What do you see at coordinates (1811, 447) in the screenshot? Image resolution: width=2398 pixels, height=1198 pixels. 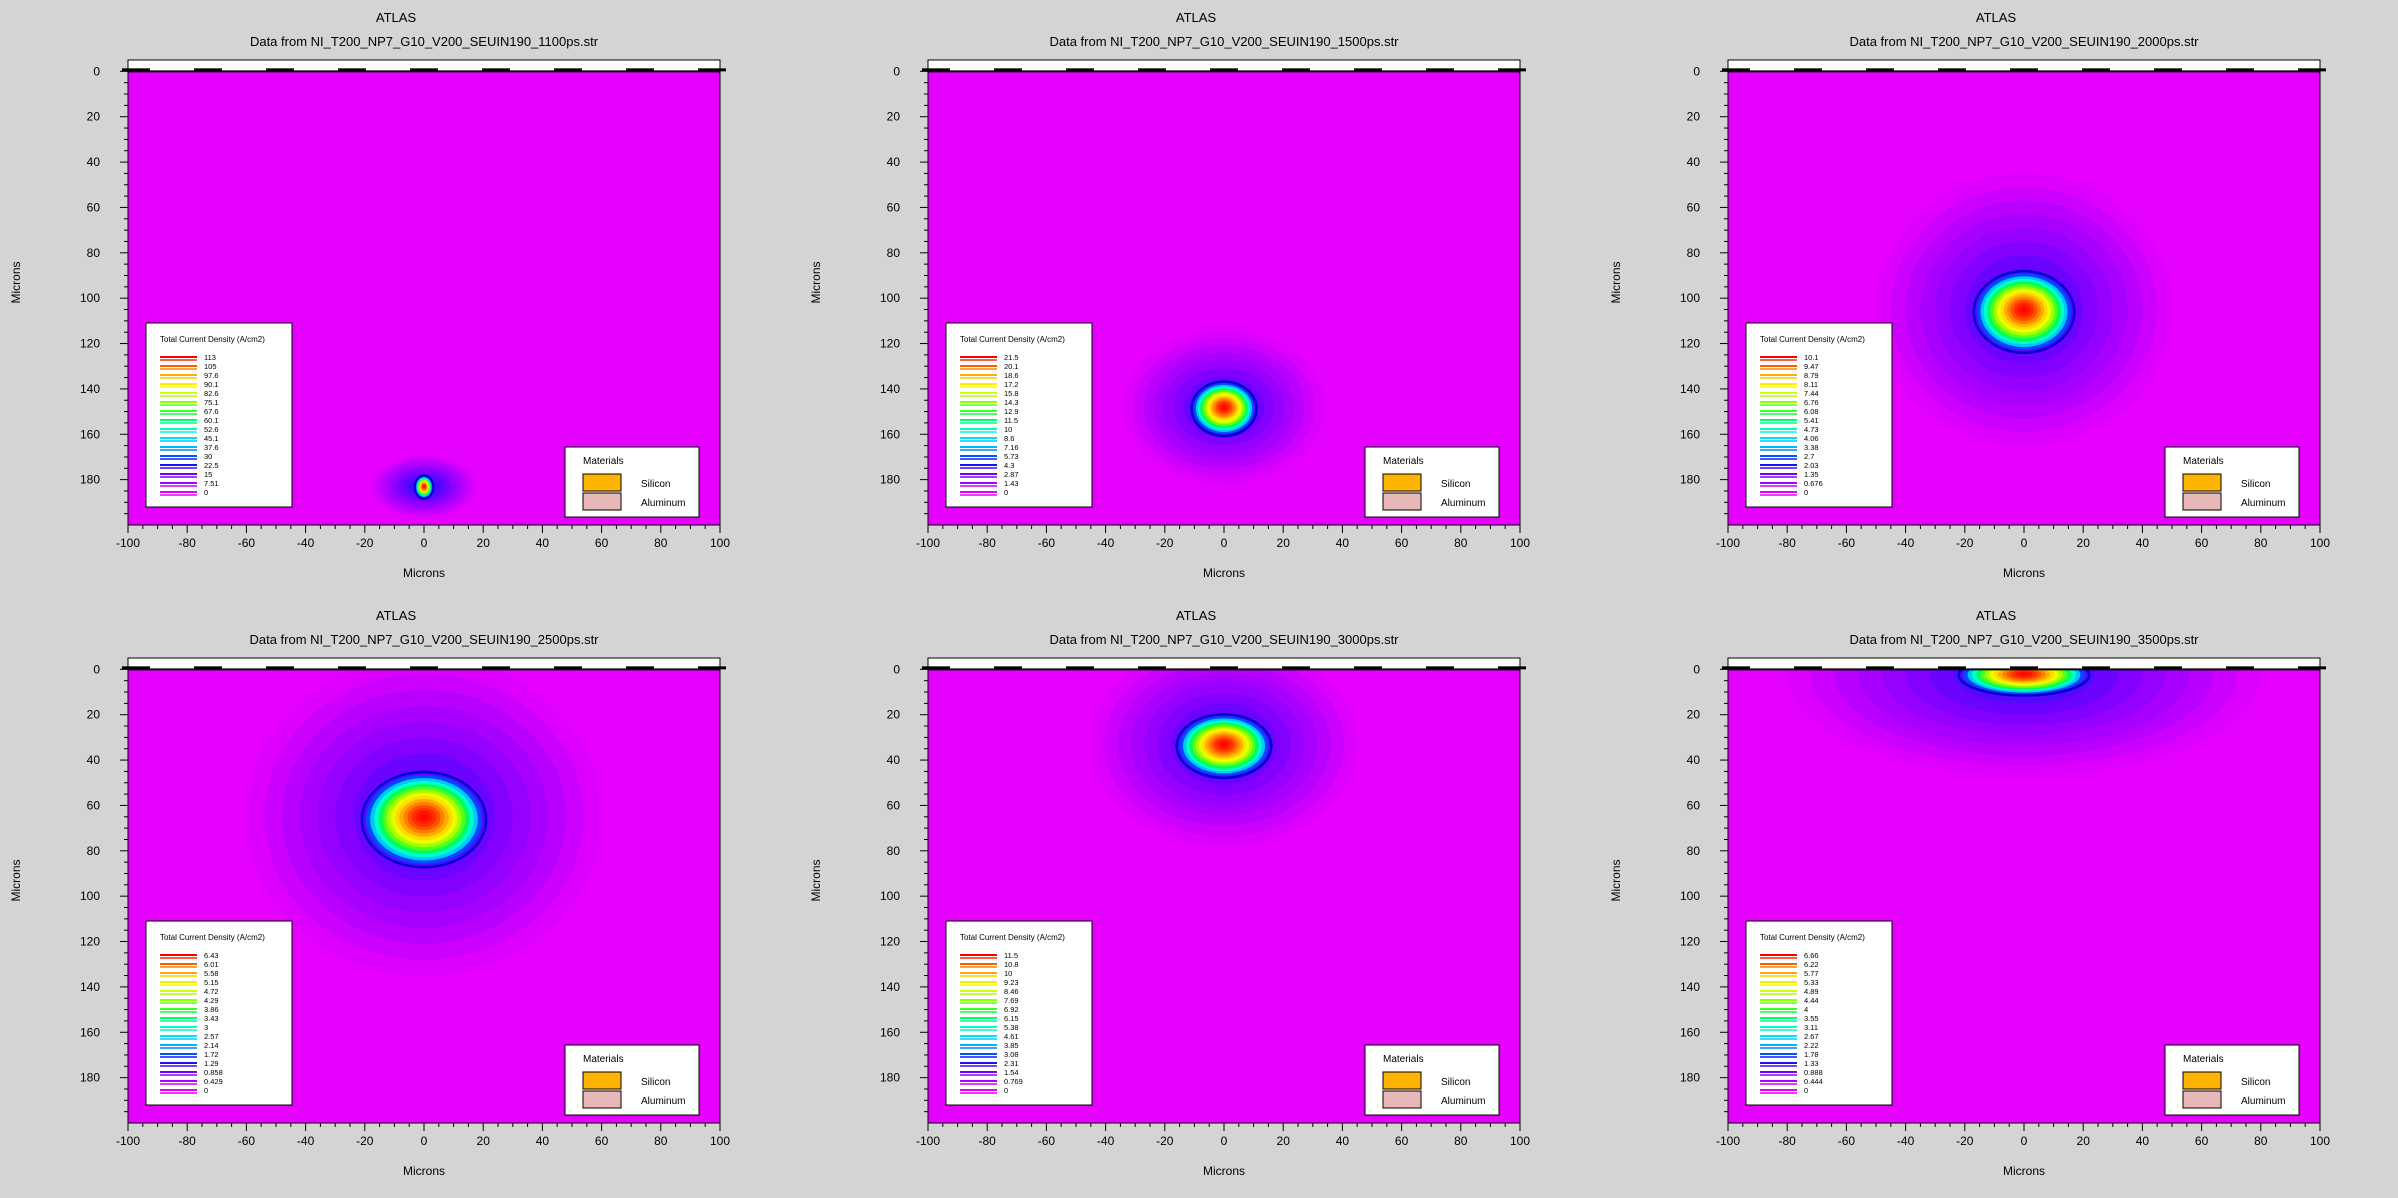 I see `colorbar-label: 3.38` at bounding box center [1811, 447].